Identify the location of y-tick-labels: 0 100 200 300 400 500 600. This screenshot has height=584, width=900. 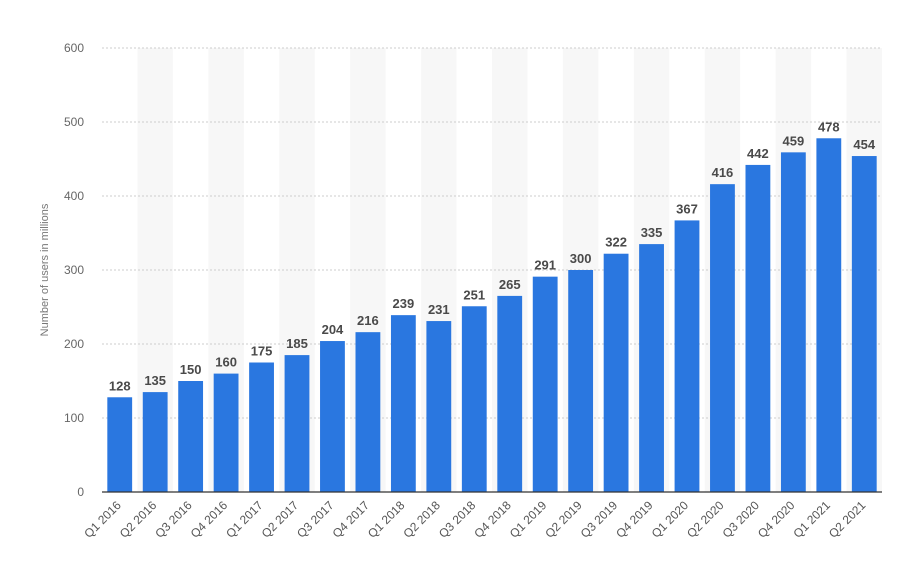
(74, 270).